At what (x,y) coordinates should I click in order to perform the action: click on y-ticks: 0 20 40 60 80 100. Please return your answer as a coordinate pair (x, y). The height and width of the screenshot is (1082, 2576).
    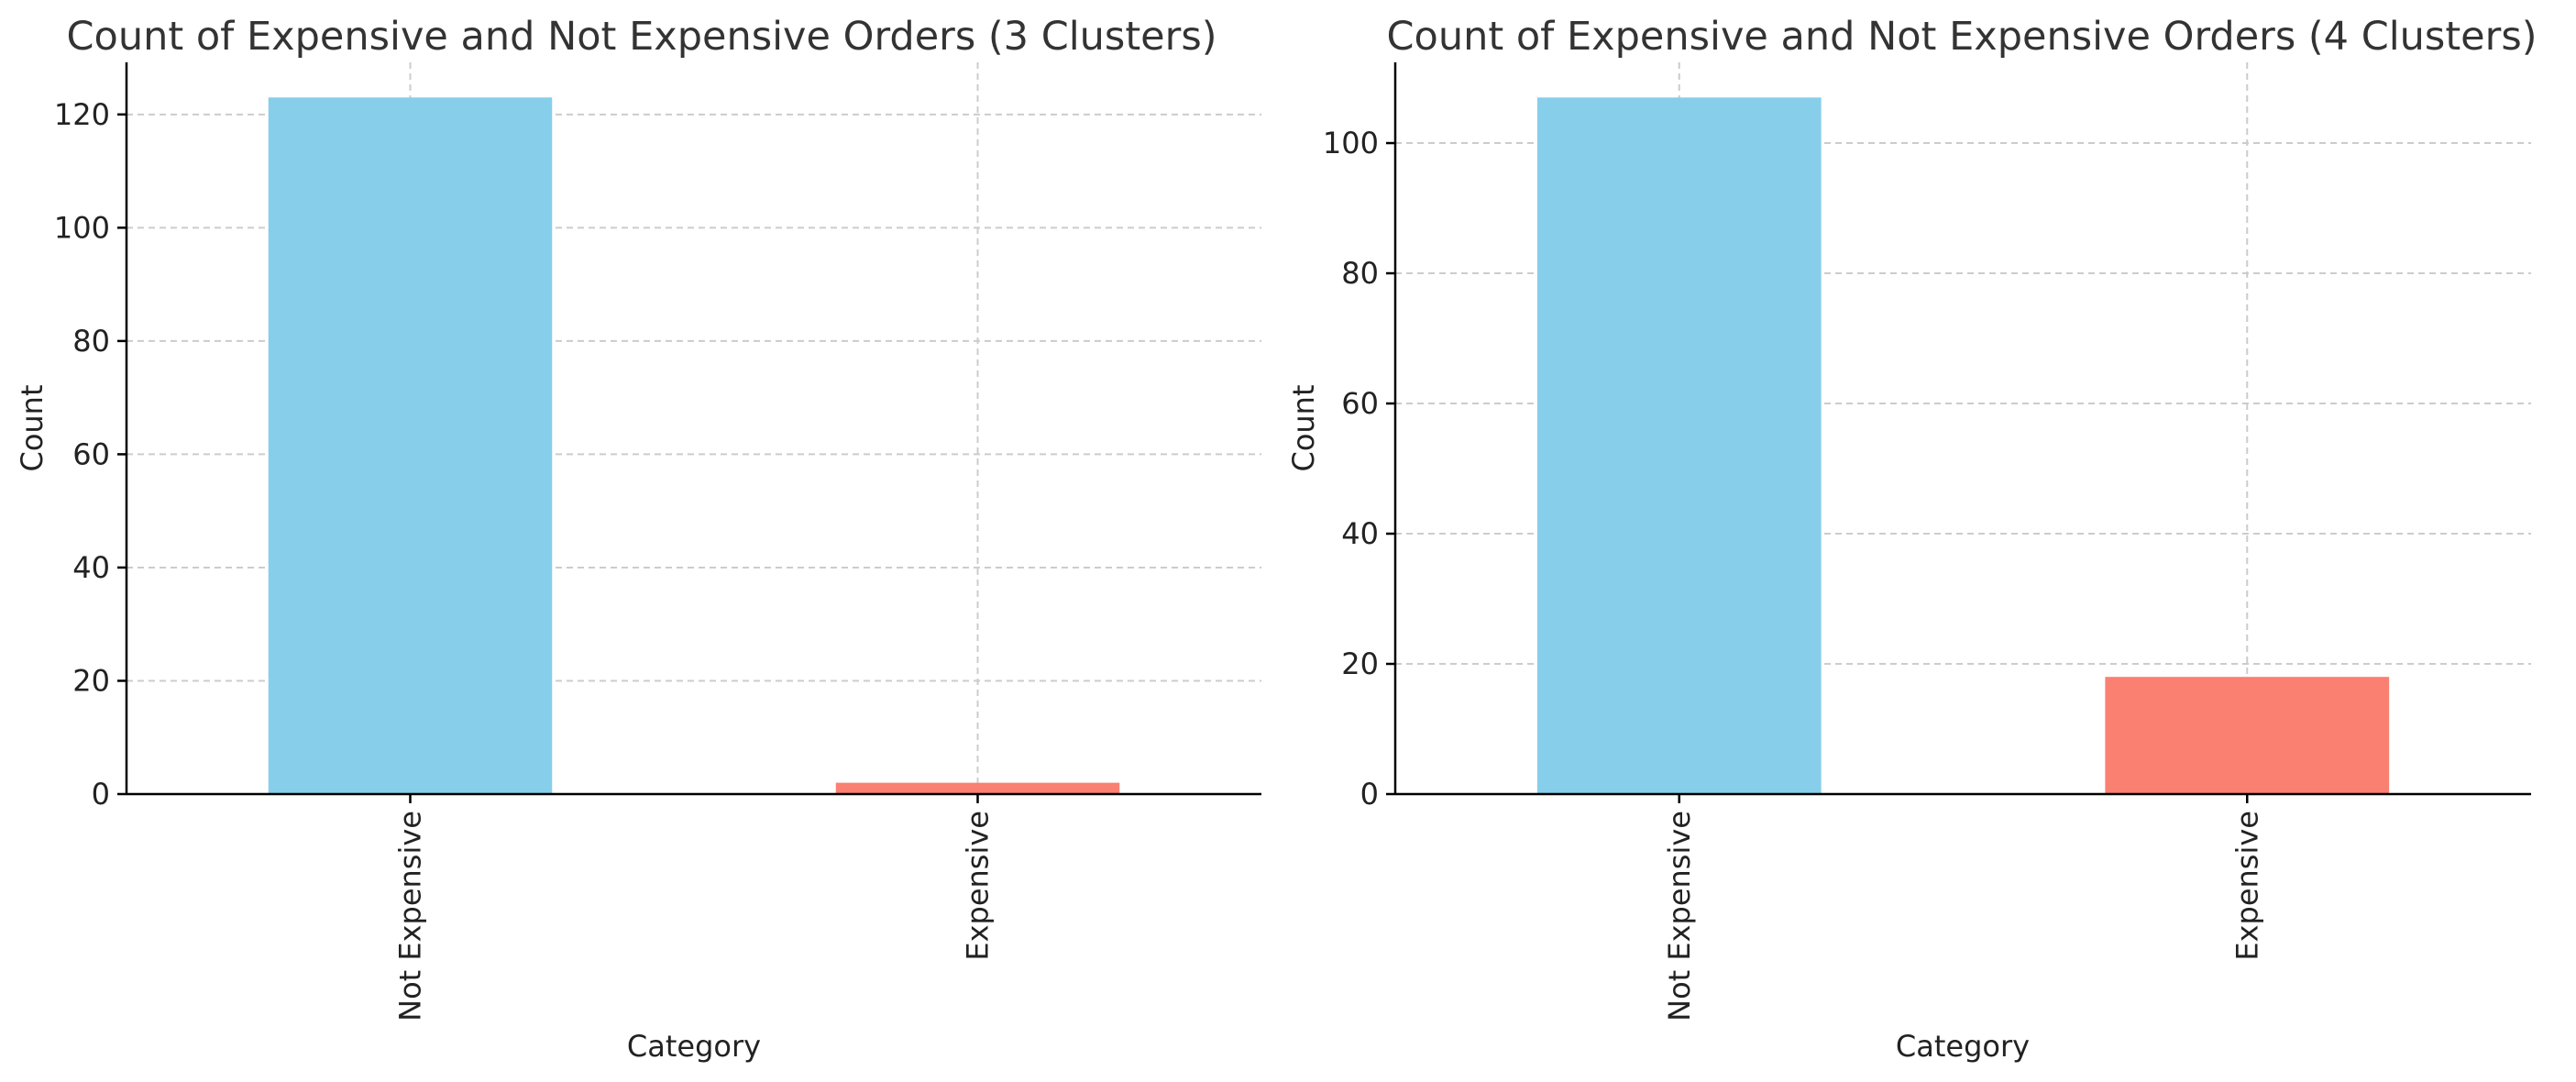
    Looking at the image, I should click on (1359, 469).